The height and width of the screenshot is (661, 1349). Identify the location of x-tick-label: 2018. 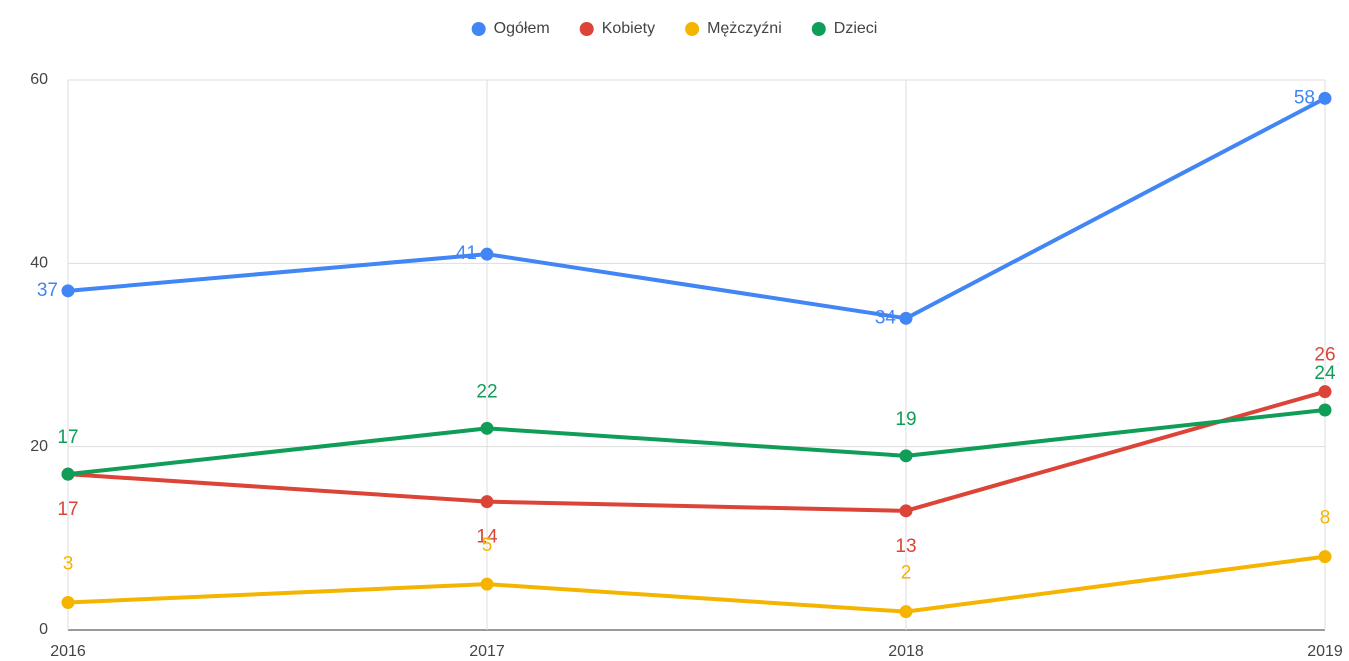
(906, 651).